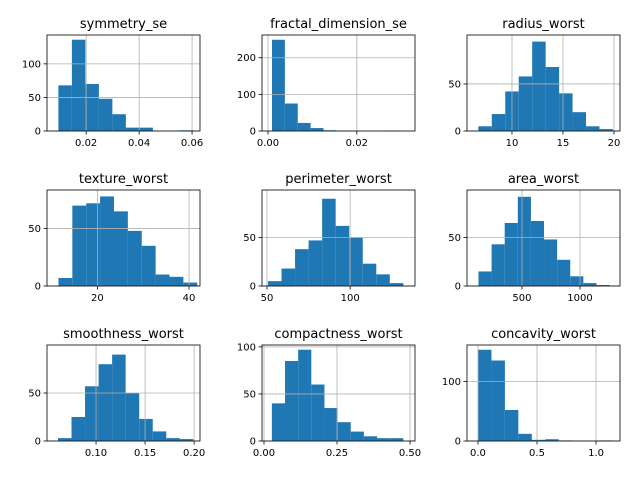 Image resolution: width=640 pixels, height=480 pixels. I want to click on subplot-title: concavity_worst, so click(543, 334).